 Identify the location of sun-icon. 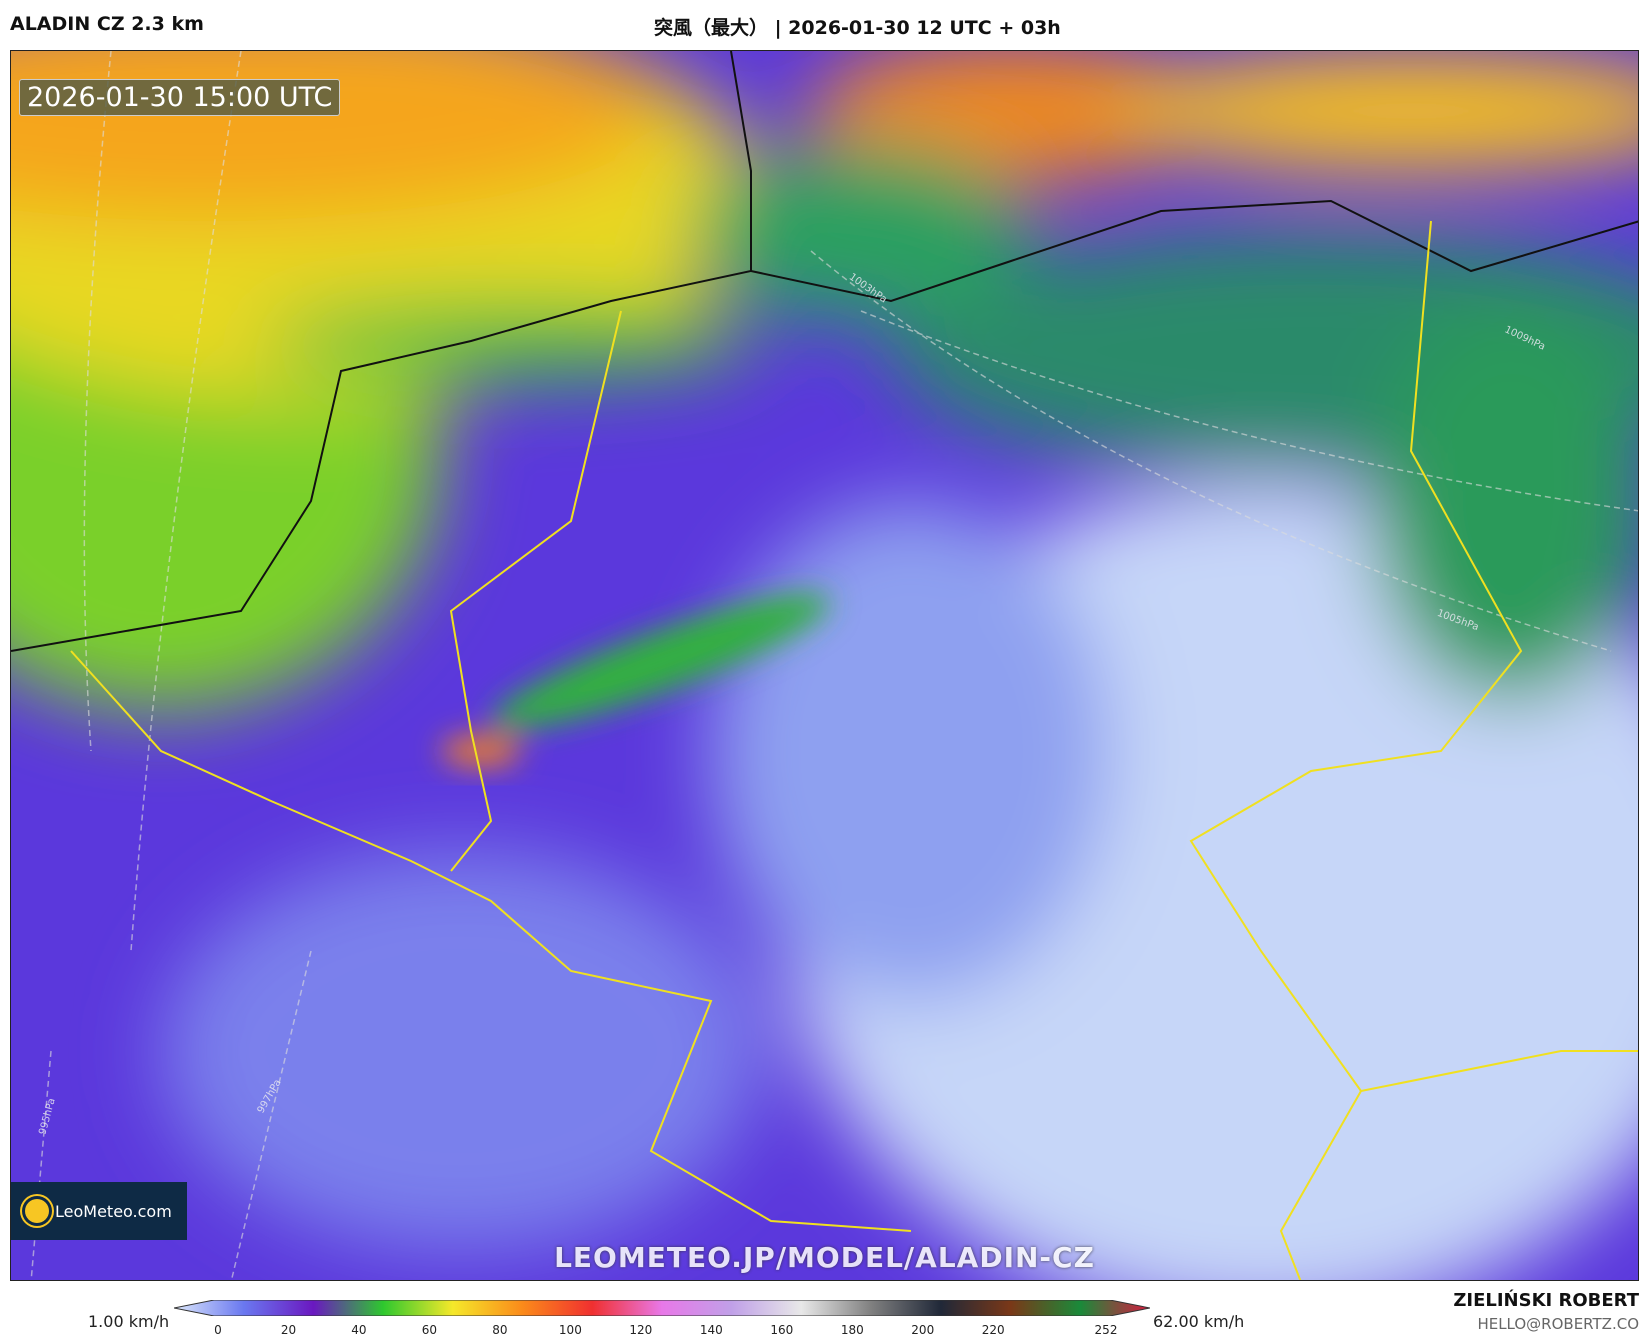
(37, 1211).